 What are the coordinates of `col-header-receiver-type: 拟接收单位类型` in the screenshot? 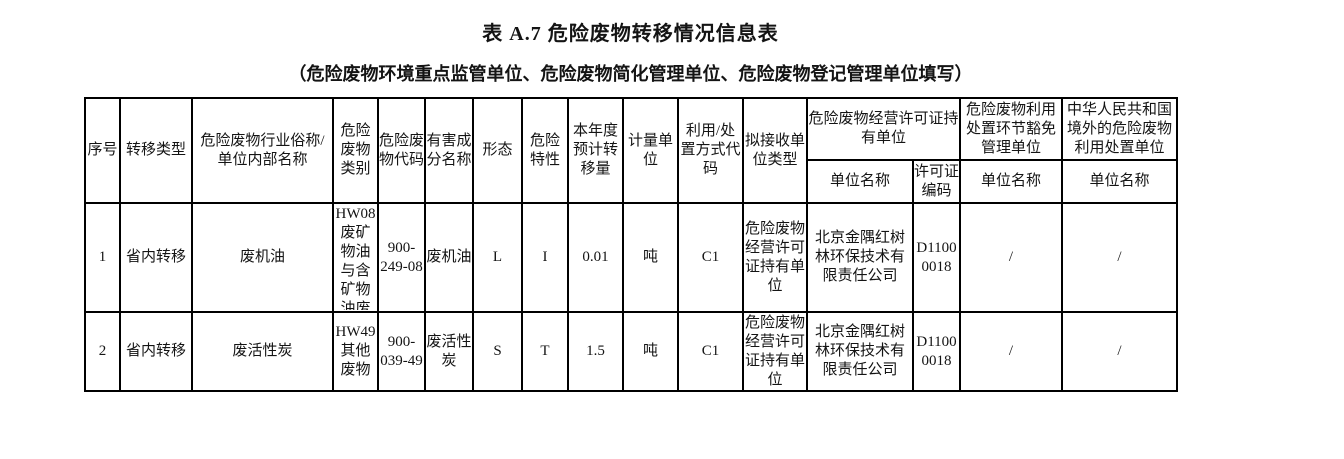 It's located at (775, 150).